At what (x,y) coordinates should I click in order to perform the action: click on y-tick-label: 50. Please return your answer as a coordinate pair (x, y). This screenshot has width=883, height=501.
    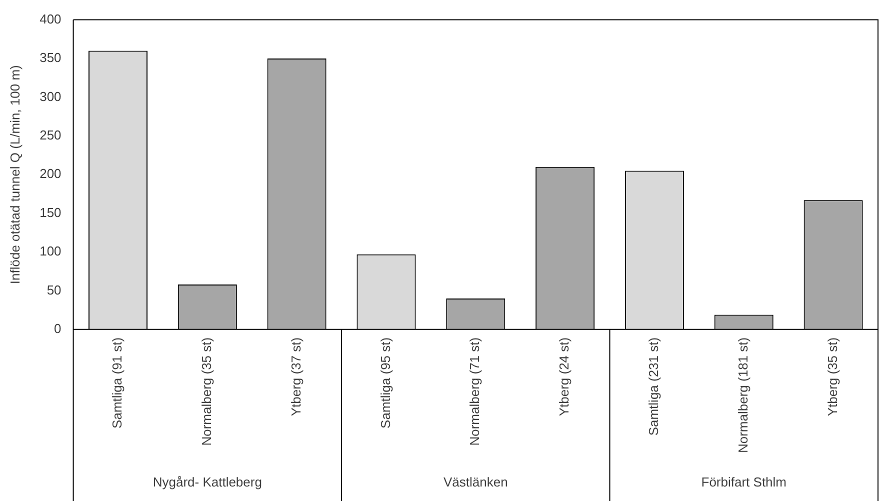
    Looking at the image, I should click on (54, 290).